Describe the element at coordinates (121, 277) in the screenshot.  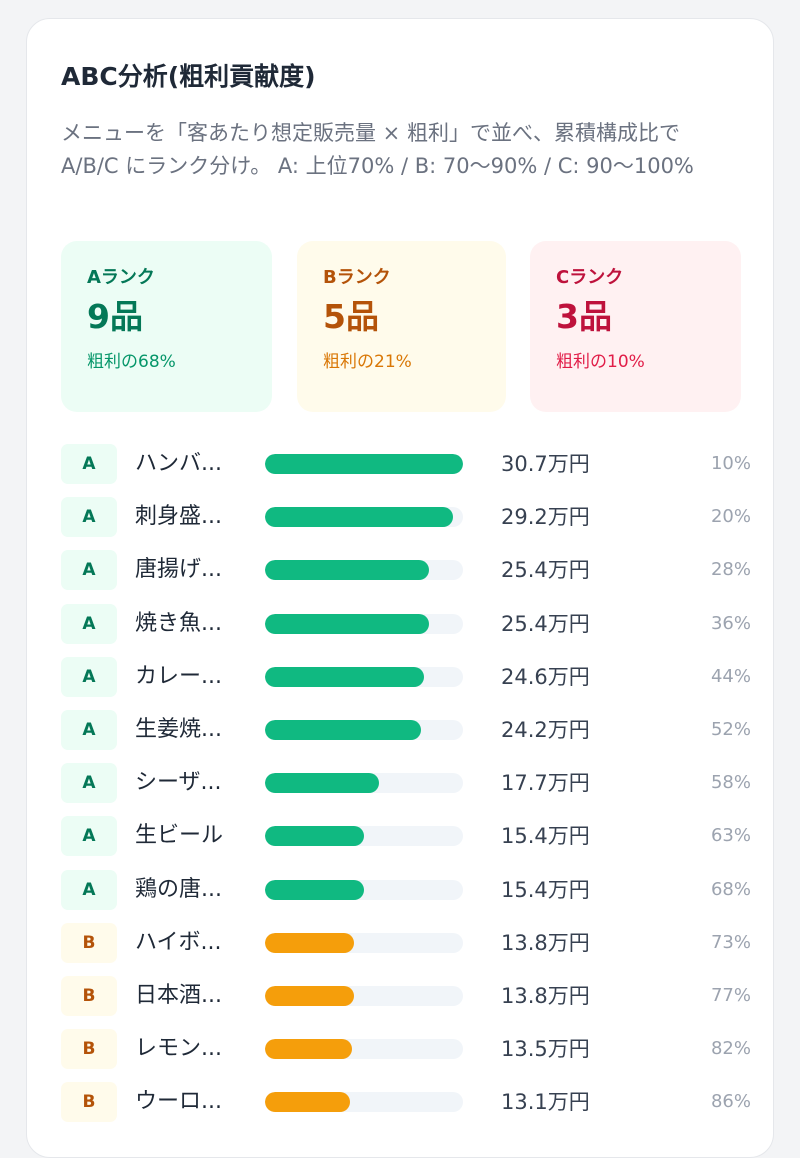
I see `rank-a-label: Aランク` at that location.